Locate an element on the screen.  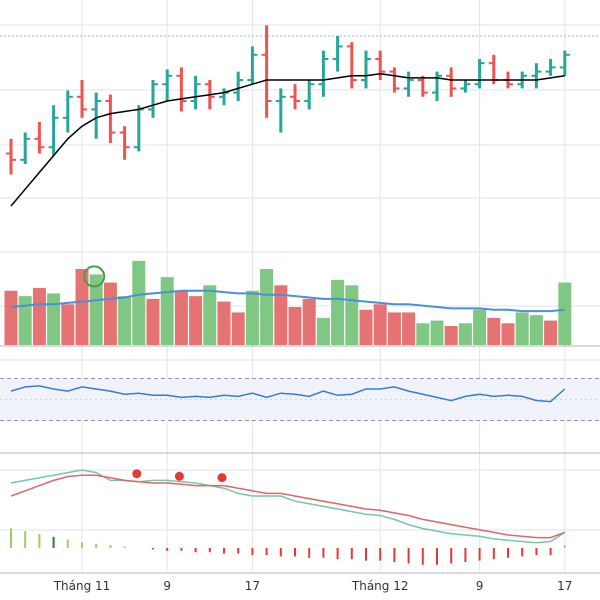
macd-line is located at coordinates (288, 506).